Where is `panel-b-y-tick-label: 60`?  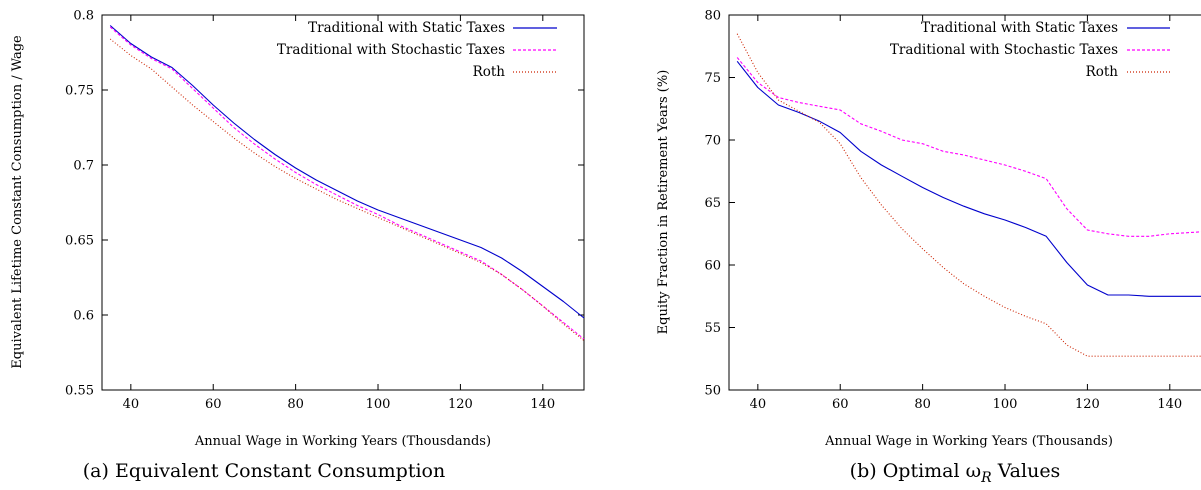
panel-b-y-tick-label: 60 is located at coordinates (712, 266).